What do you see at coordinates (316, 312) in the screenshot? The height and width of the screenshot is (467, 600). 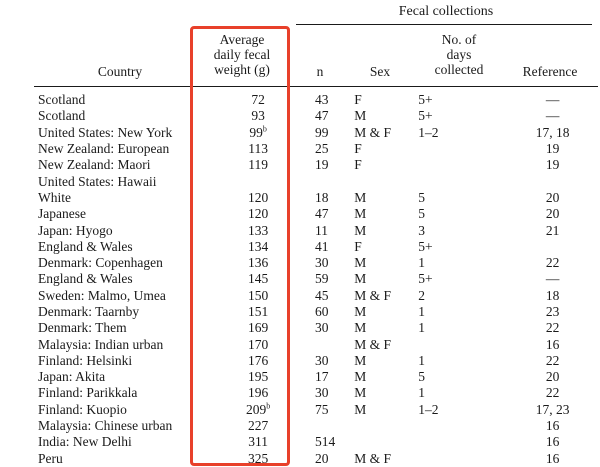 I see `table-row: Denmark: Taarnby 151 60 M 1 23` at bounding box center [316, 312].